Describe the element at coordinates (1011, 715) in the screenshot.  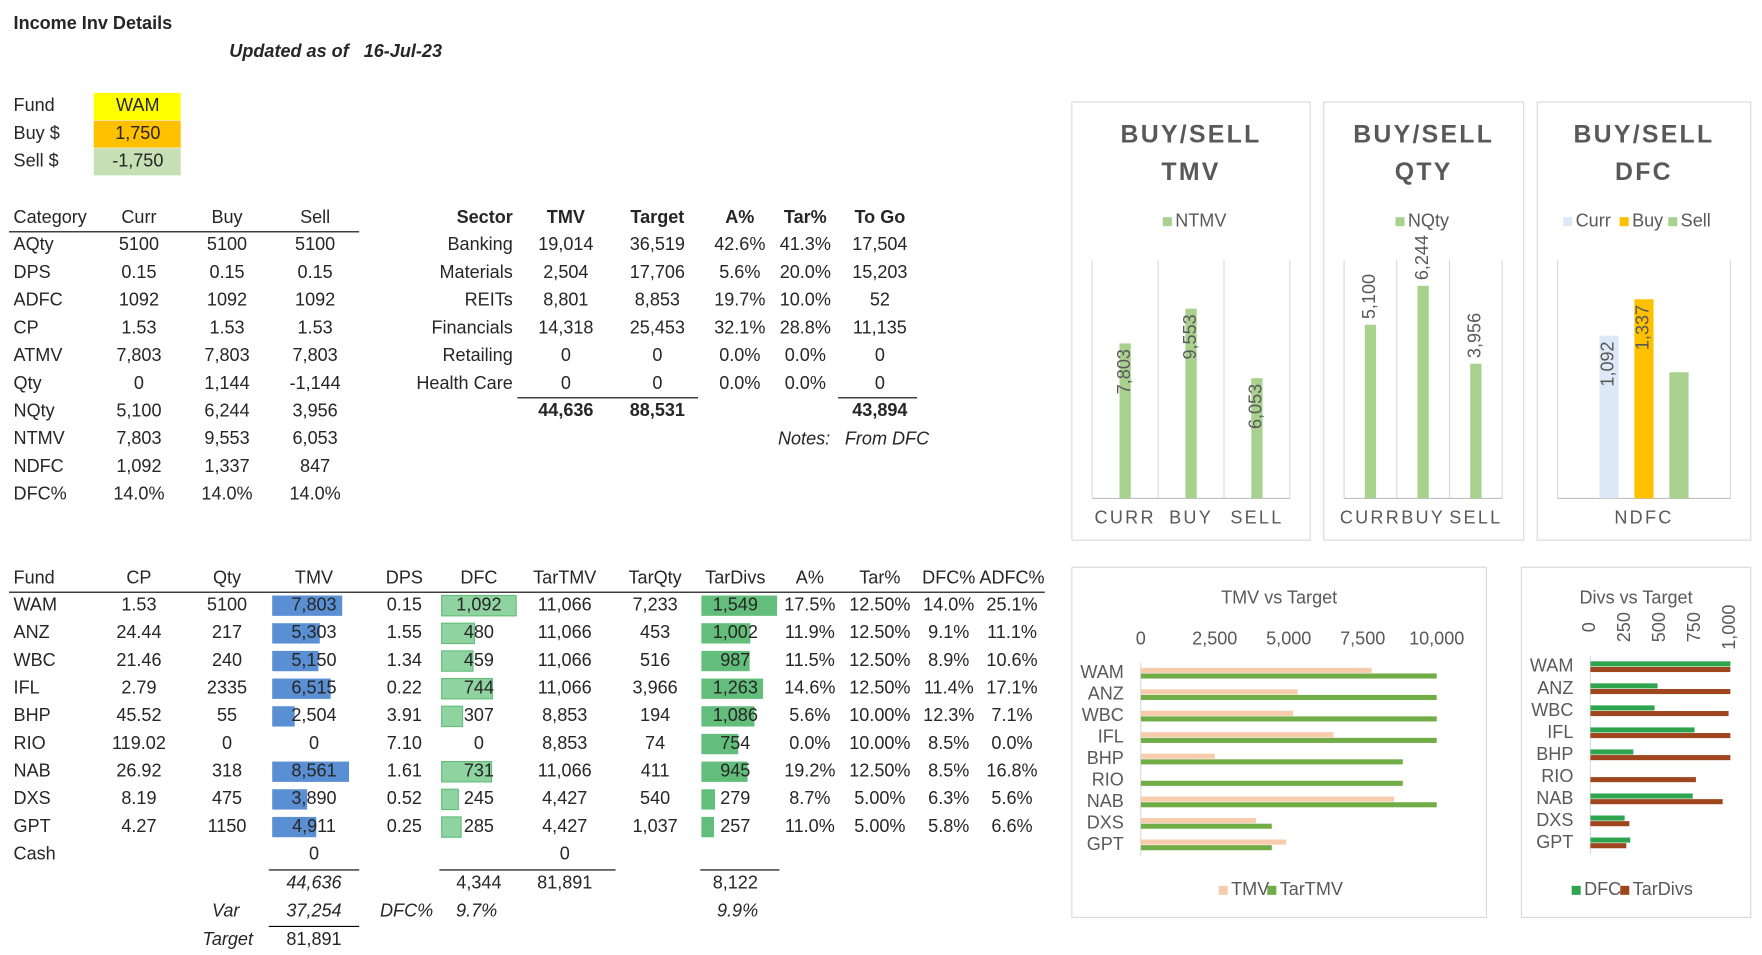
I see `cell: 7.1%` at that location.